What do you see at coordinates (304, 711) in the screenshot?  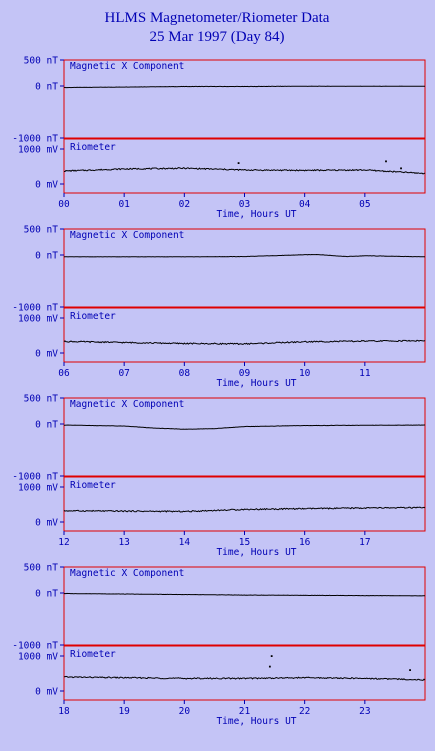 I see `xtick-label: 22` at bounding box center [304, 711].